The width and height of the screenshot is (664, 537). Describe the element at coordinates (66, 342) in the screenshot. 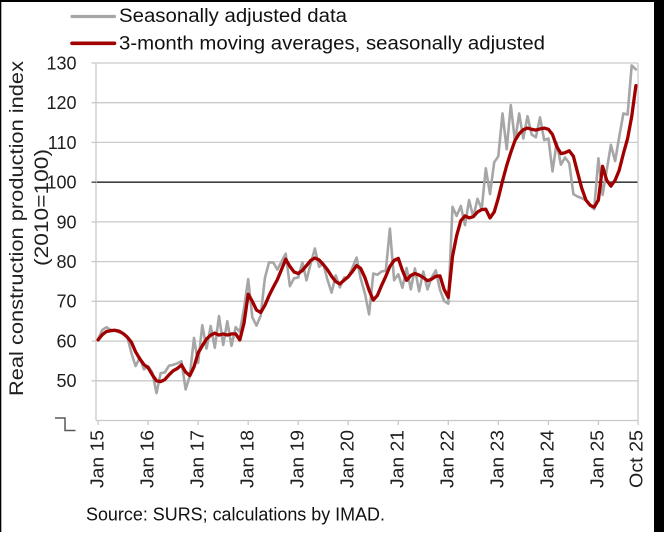

I see `svg-text: 60` at that location.